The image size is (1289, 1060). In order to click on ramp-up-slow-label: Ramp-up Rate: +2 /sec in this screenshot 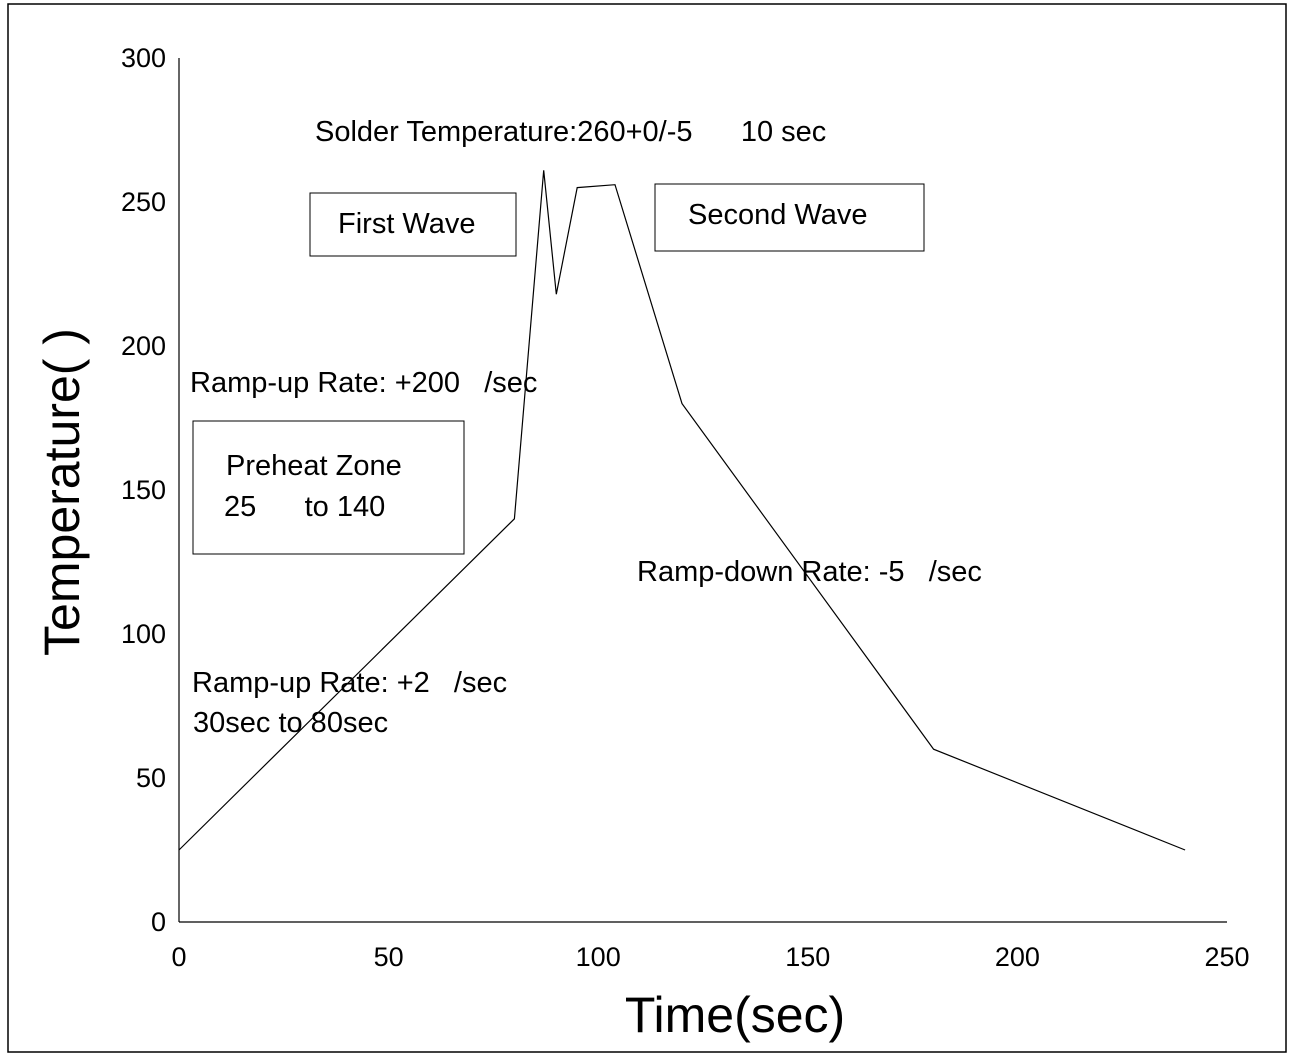, I will do `click(349, 683)`.